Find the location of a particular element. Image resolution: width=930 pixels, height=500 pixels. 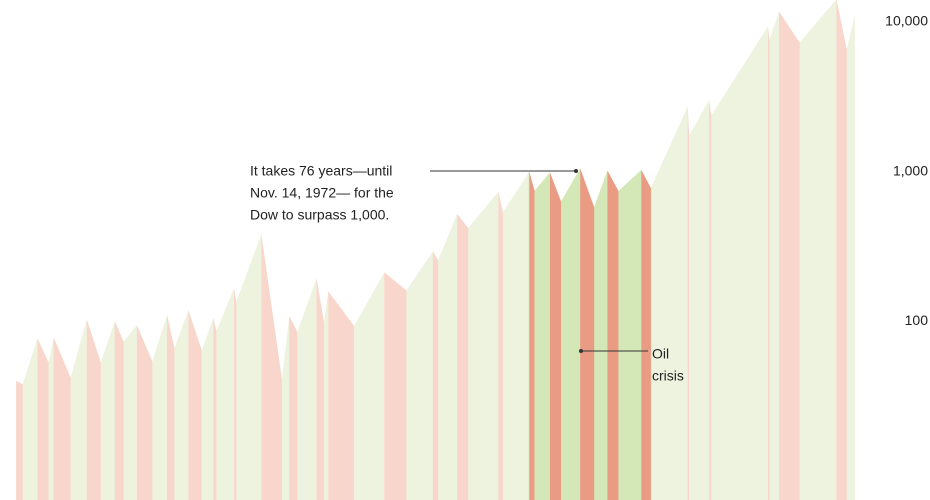

y-tick-label: 10,000 is located at coordinates (906, 21).